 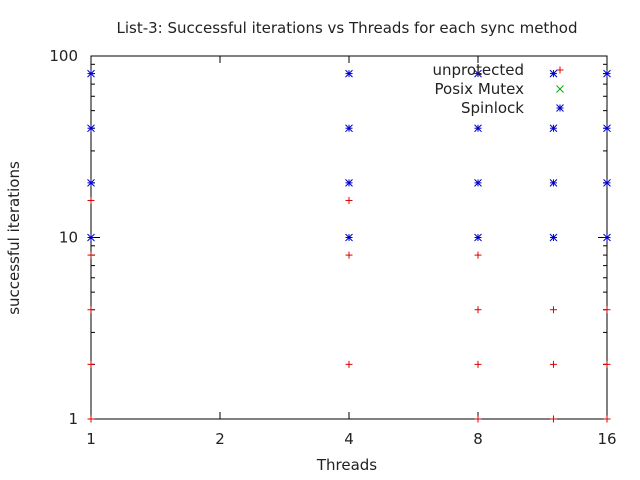 I want to click on legend-marker-spinlock, so click(x=560, y=108).